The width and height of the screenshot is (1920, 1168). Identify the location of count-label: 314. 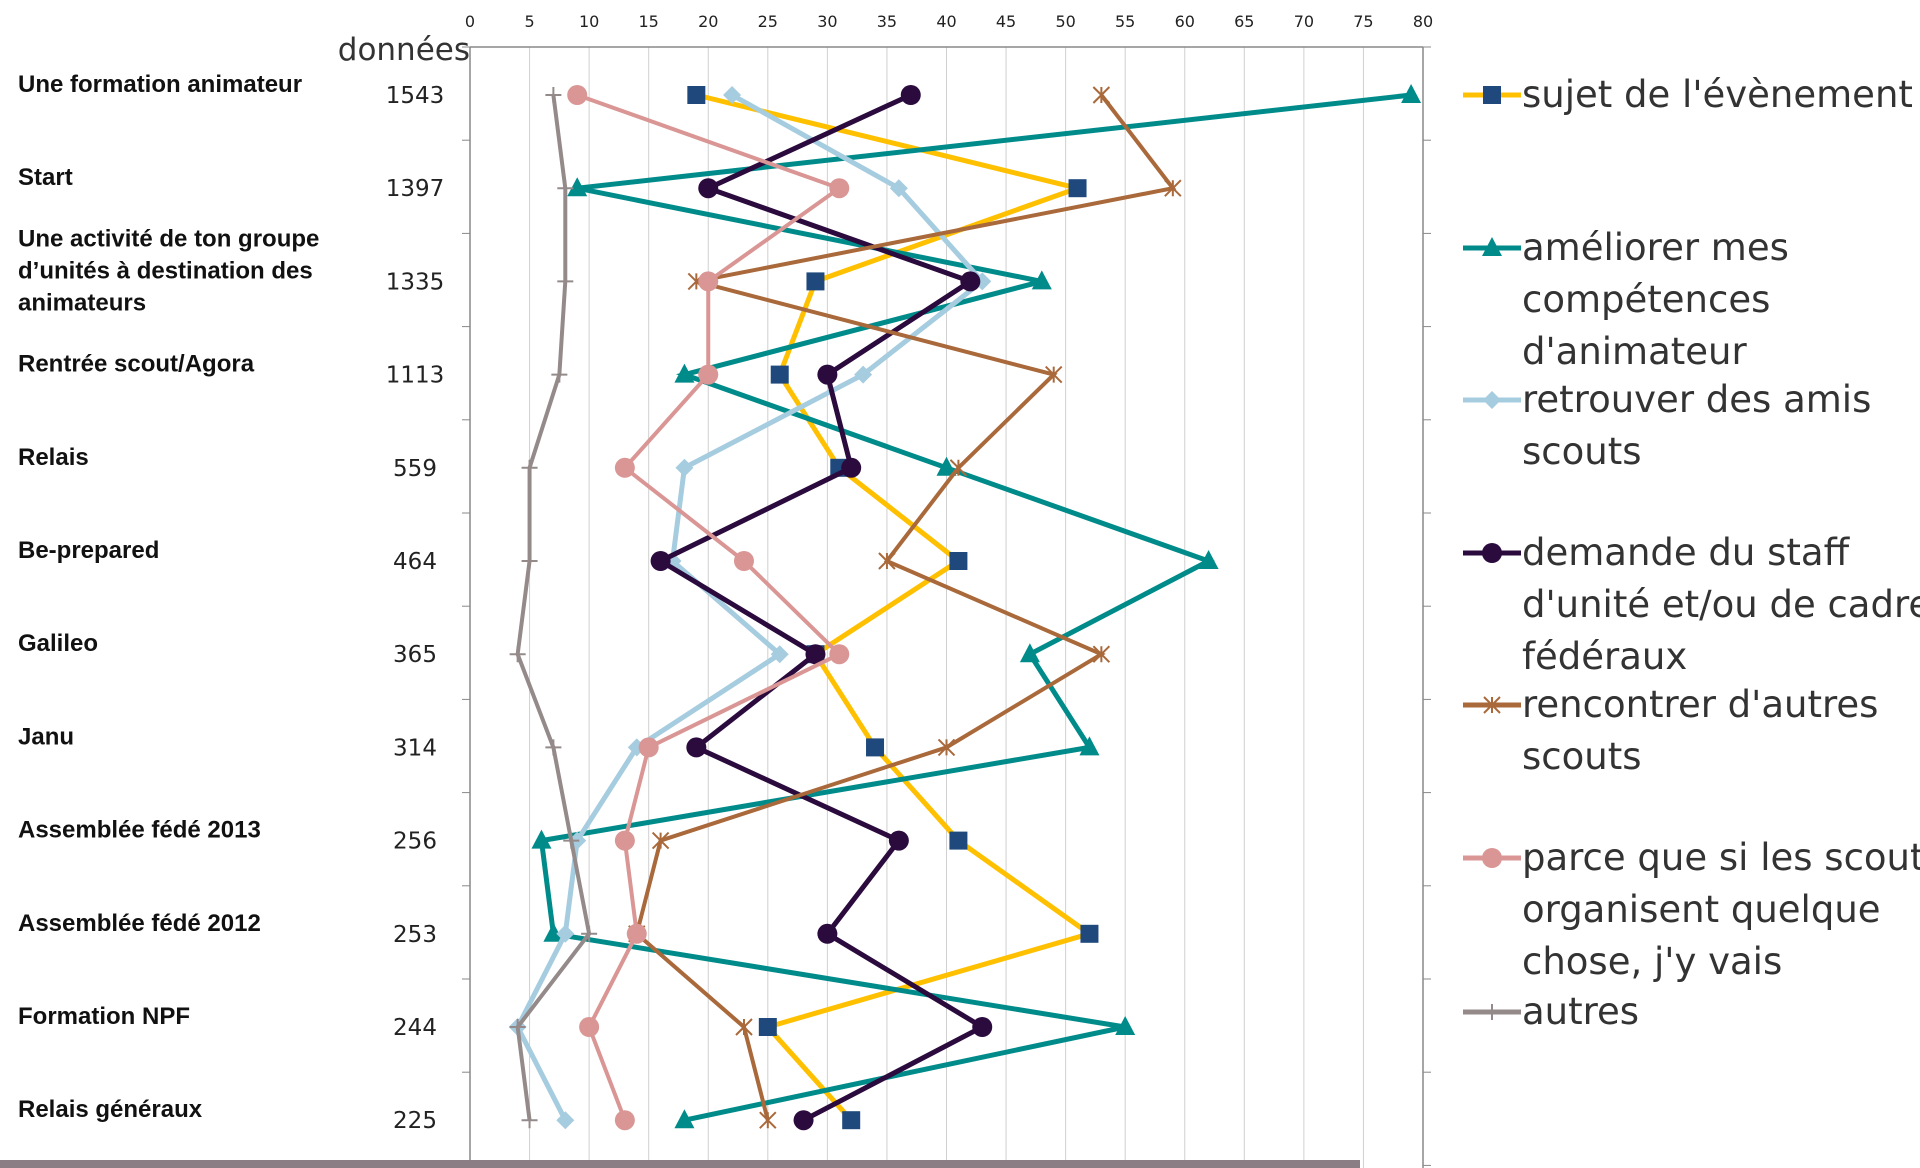
(415, 748).